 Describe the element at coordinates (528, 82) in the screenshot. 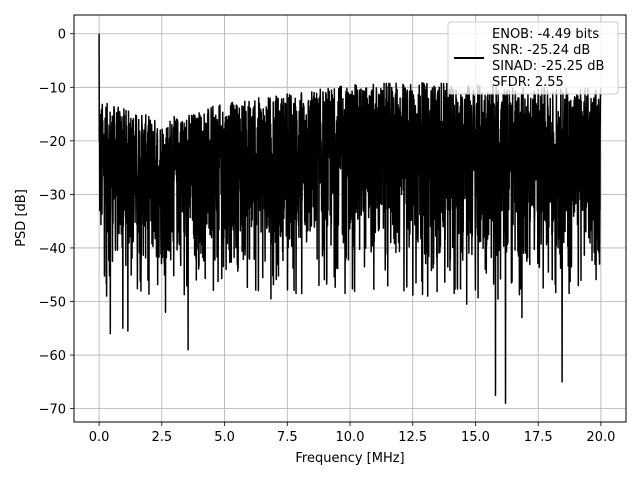

I see `legend-entry-sfdr: SFDR: 2.55` at that location.